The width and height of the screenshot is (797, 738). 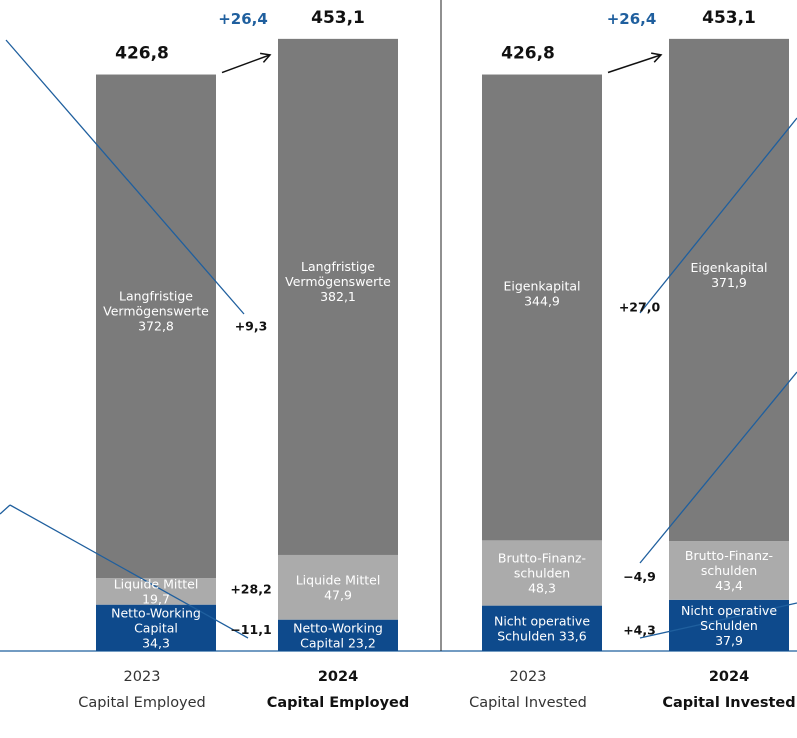 What do you see at coordinates (541, 293) in the screenshot?
I see `capital-invested-2023-segment-2-label: Eigenkapital 344,9` at bounding box center [541, 293].